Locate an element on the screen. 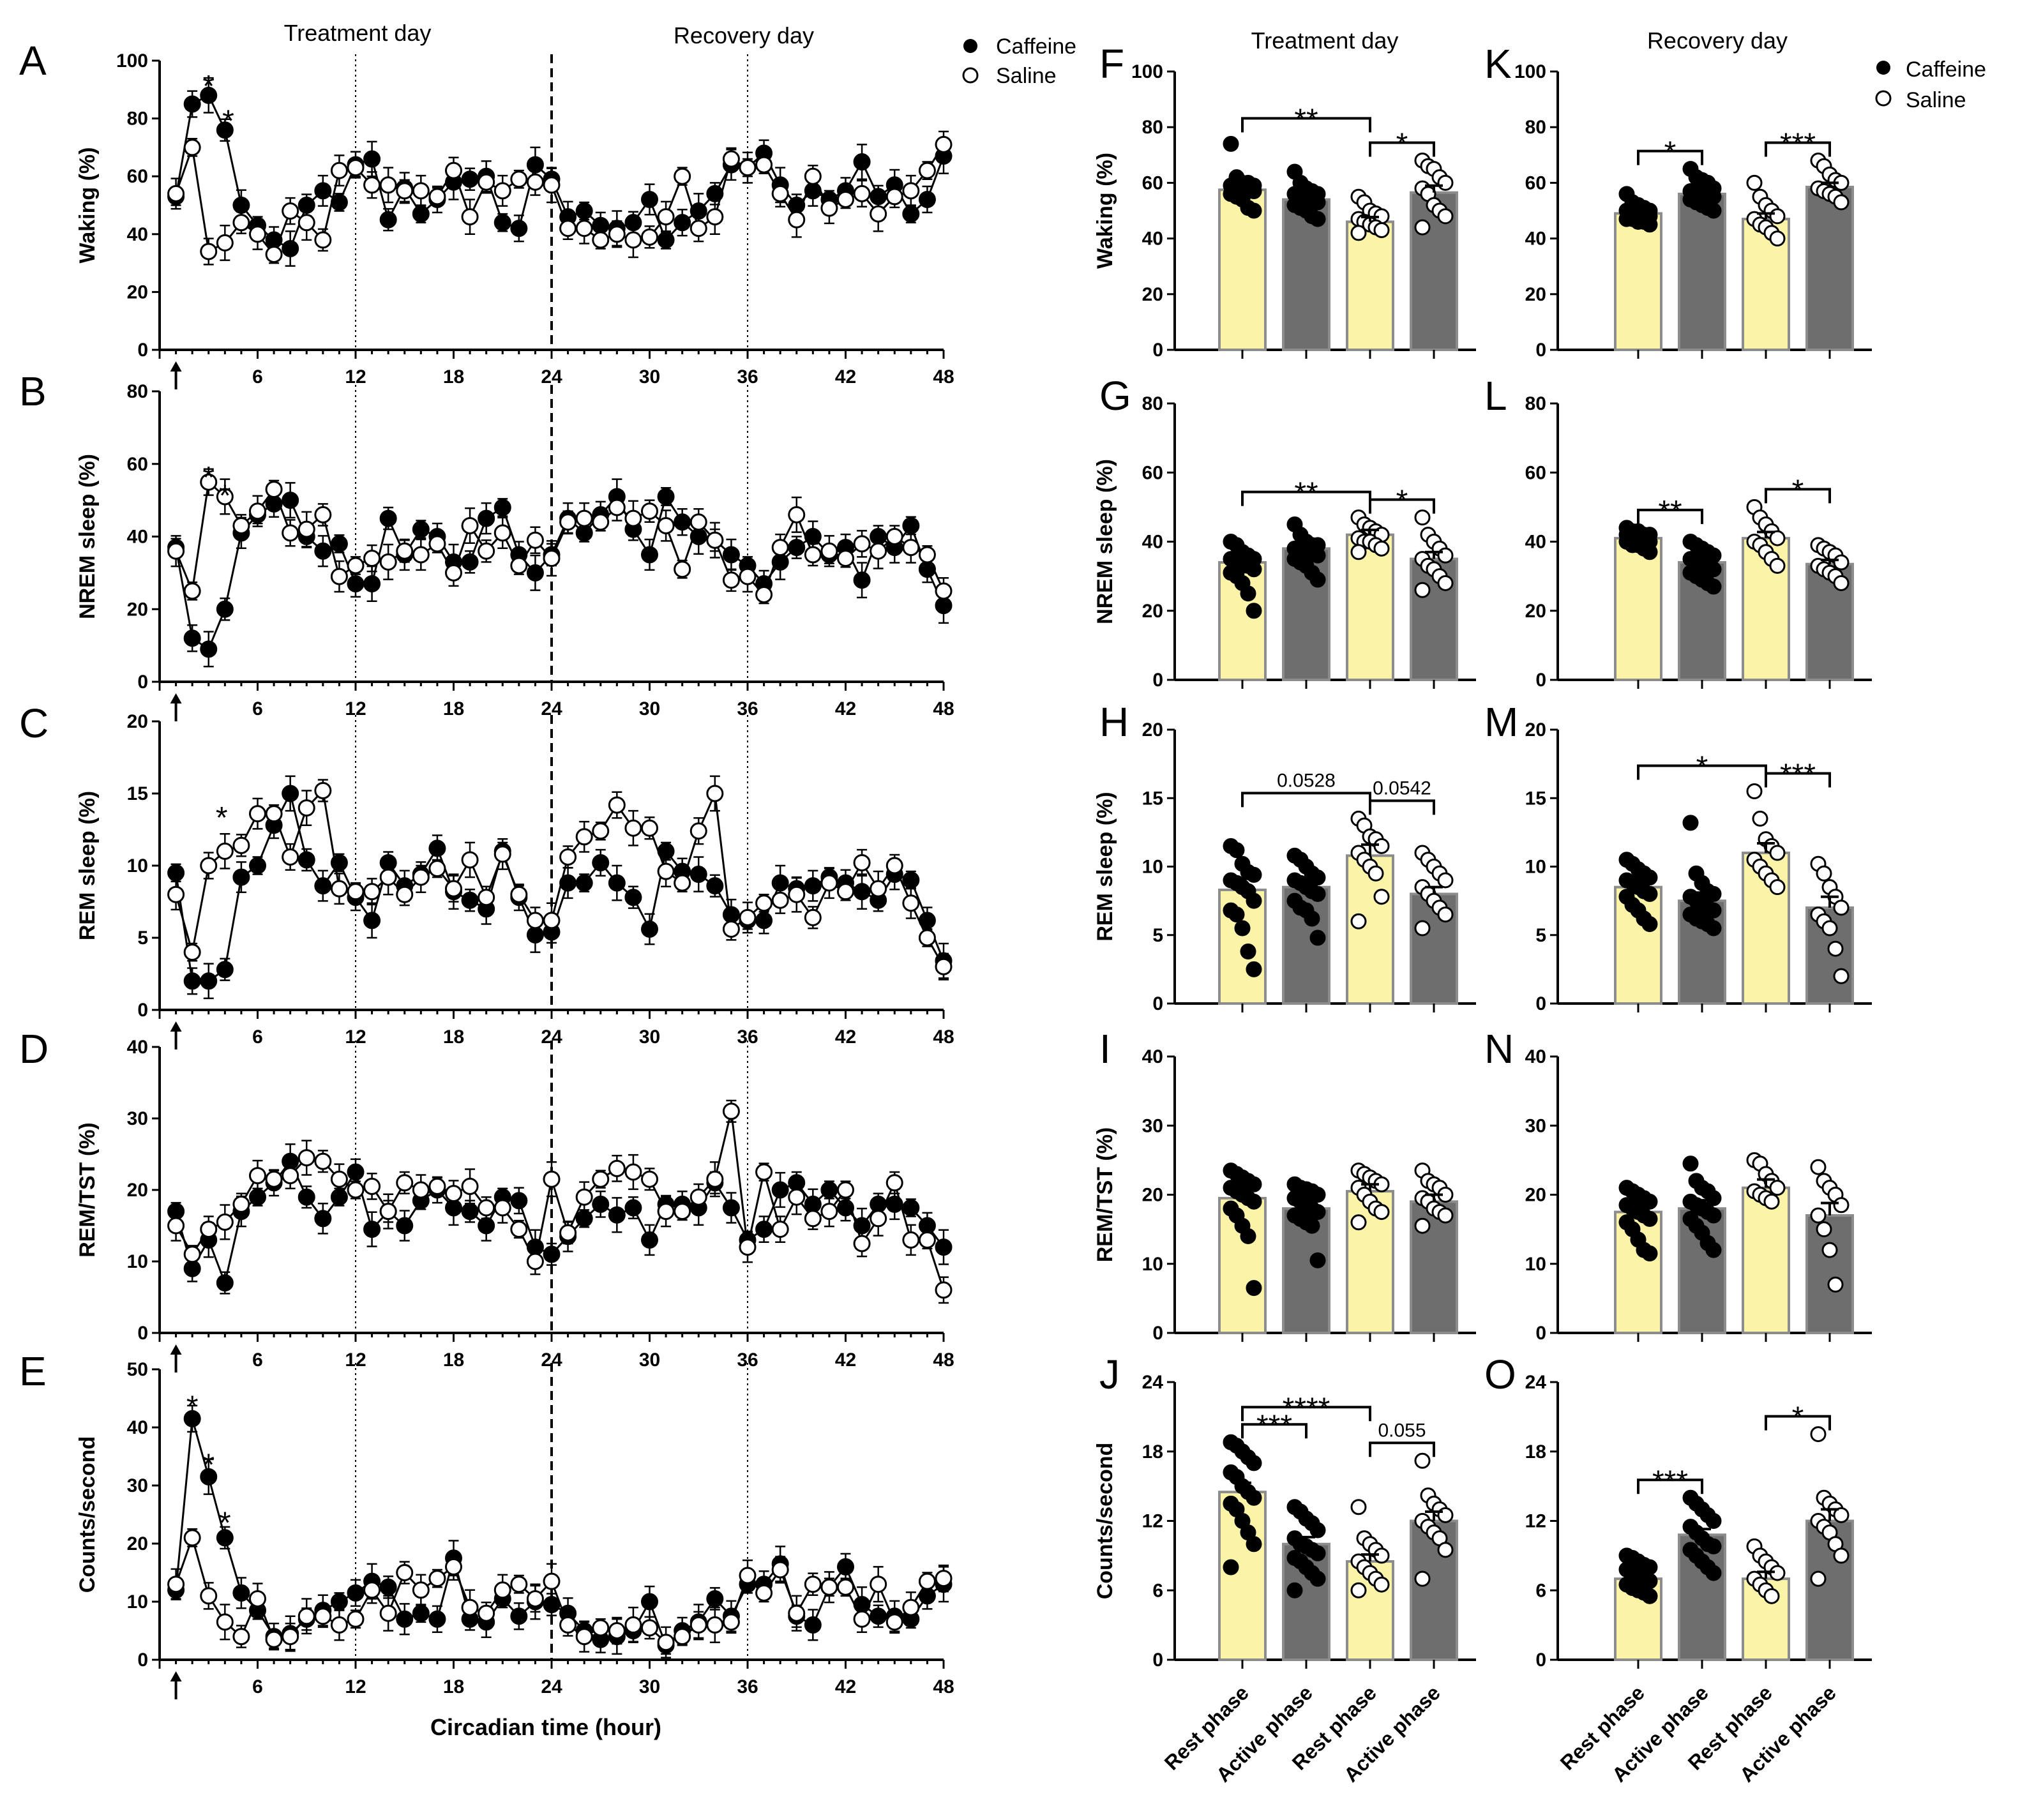  y-tick-label-K: 60 is located at coordinates (1535, 182).